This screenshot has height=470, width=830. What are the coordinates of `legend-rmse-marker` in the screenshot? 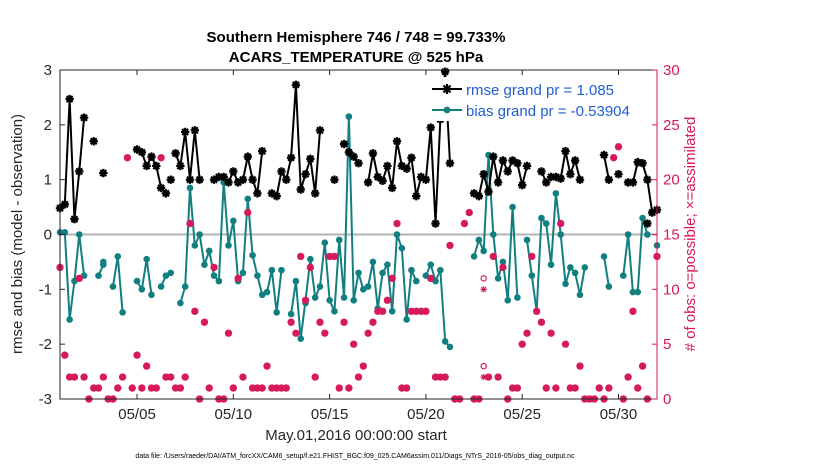 It's located at (447, 89).